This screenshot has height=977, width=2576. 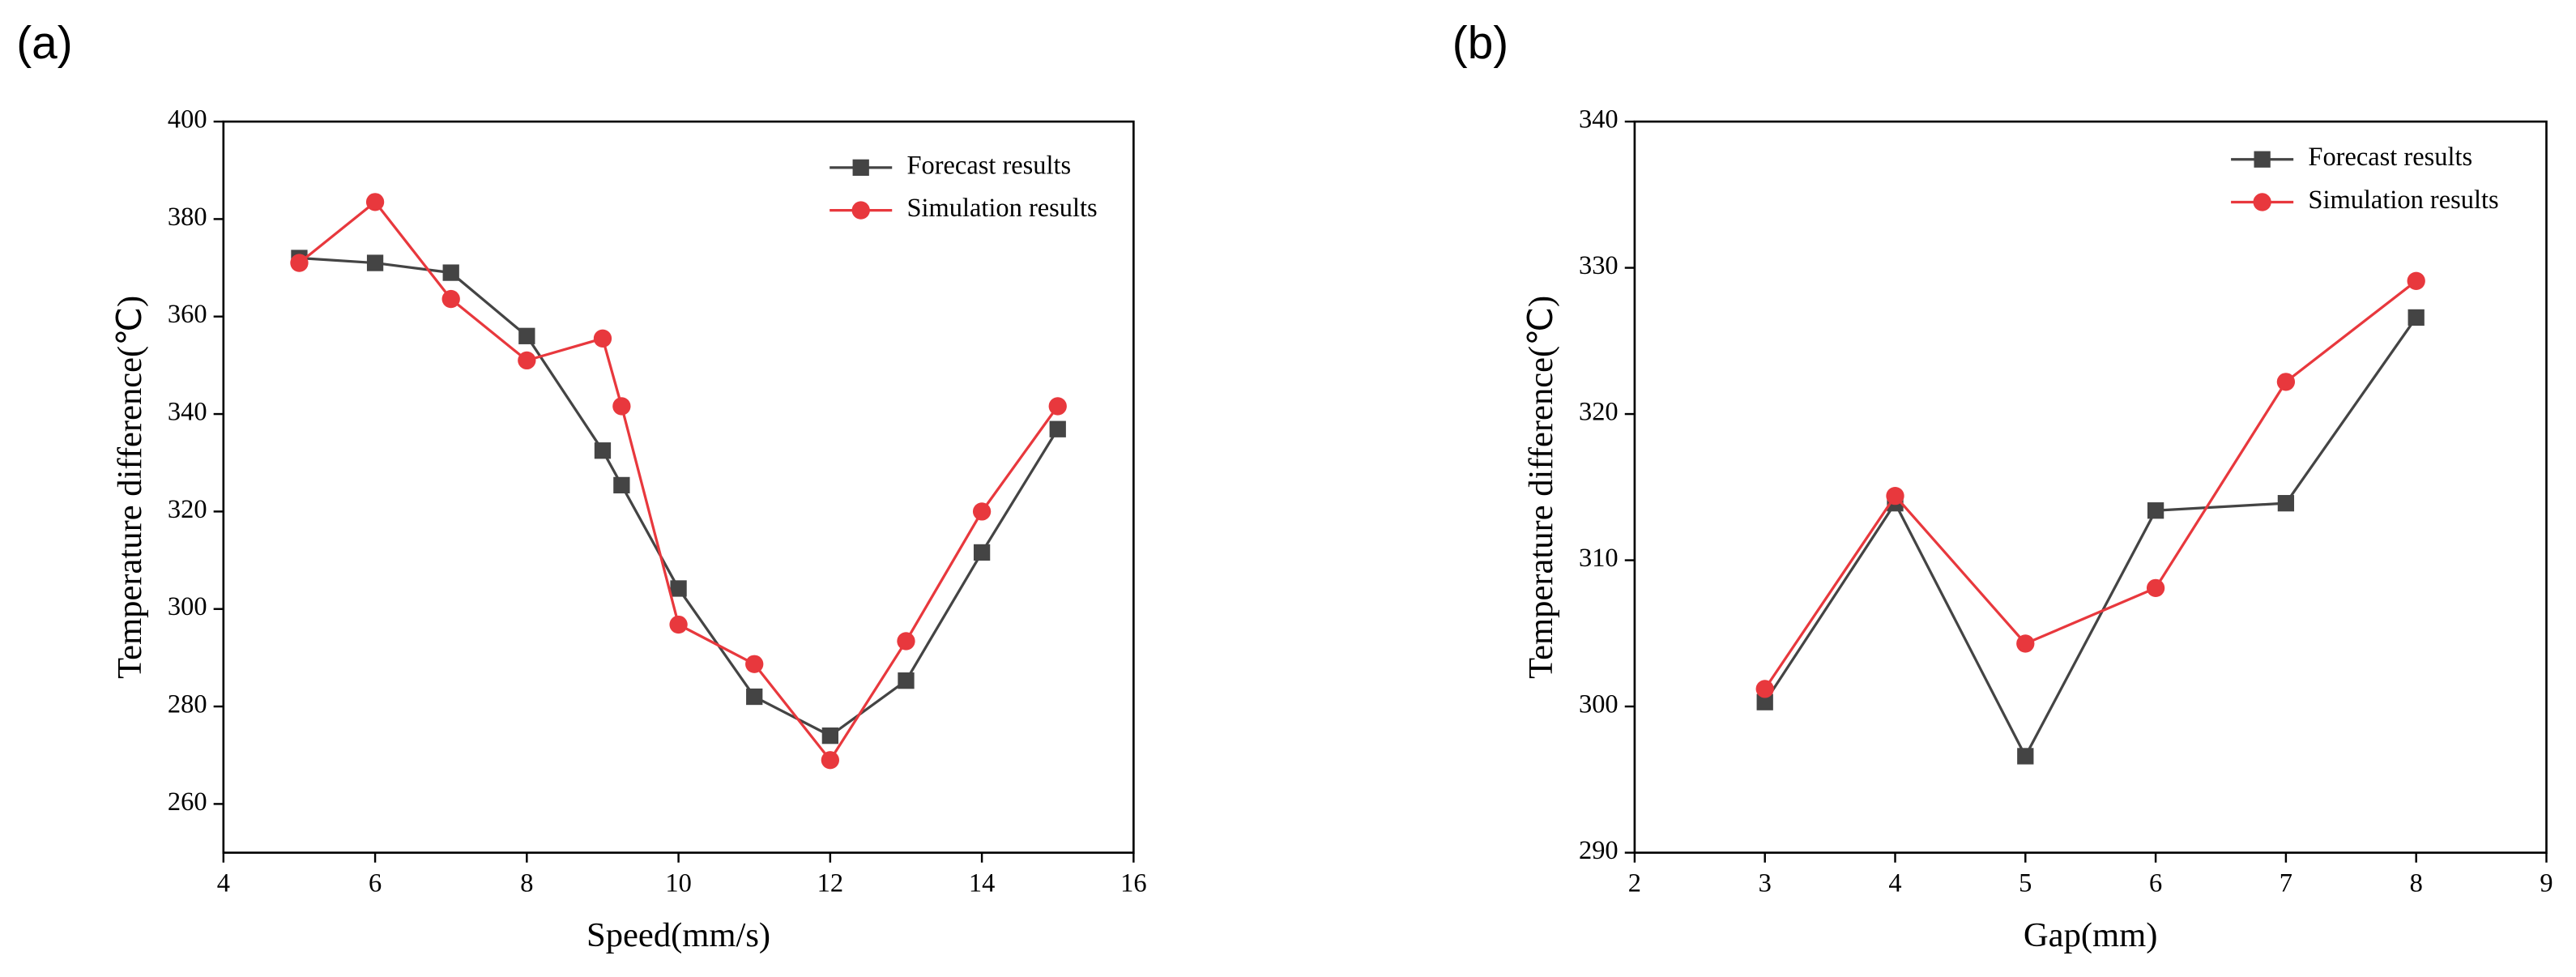 I want to click on x-tick-label: 9, so click(x=2546, y=884).